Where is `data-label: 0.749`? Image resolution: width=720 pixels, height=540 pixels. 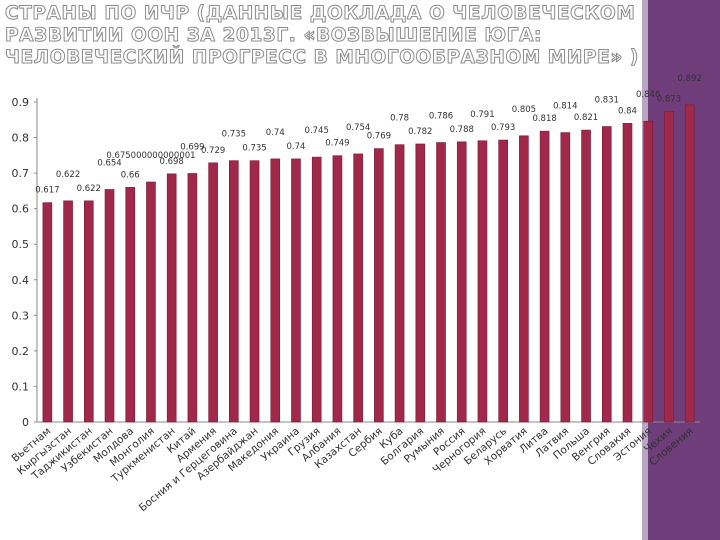 data-label: 0.749 is located at coordinates (337, 144).